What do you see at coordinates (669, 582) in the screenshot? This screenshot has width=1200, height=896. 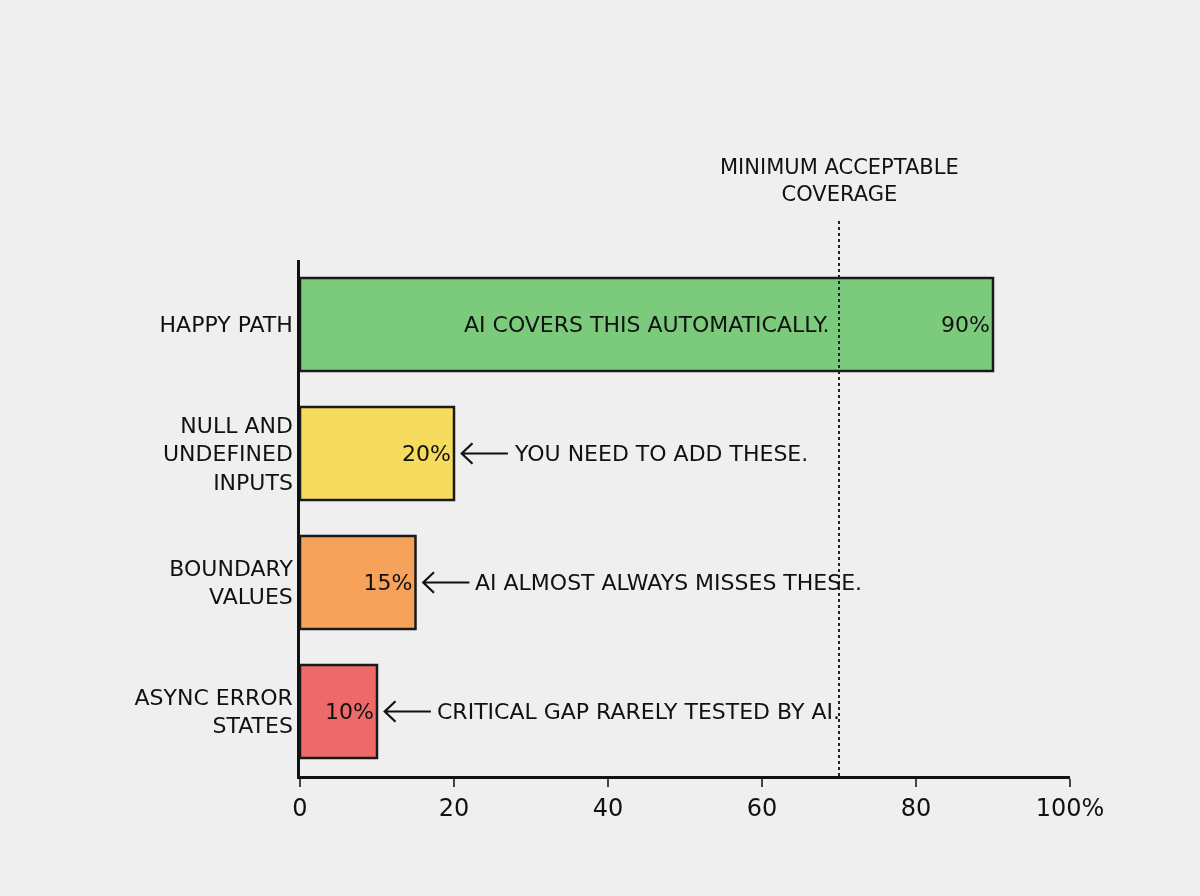 I see `annotation: AI ALMOST ALWAYS MISSES THESE.` at bounding box center [669, 582].